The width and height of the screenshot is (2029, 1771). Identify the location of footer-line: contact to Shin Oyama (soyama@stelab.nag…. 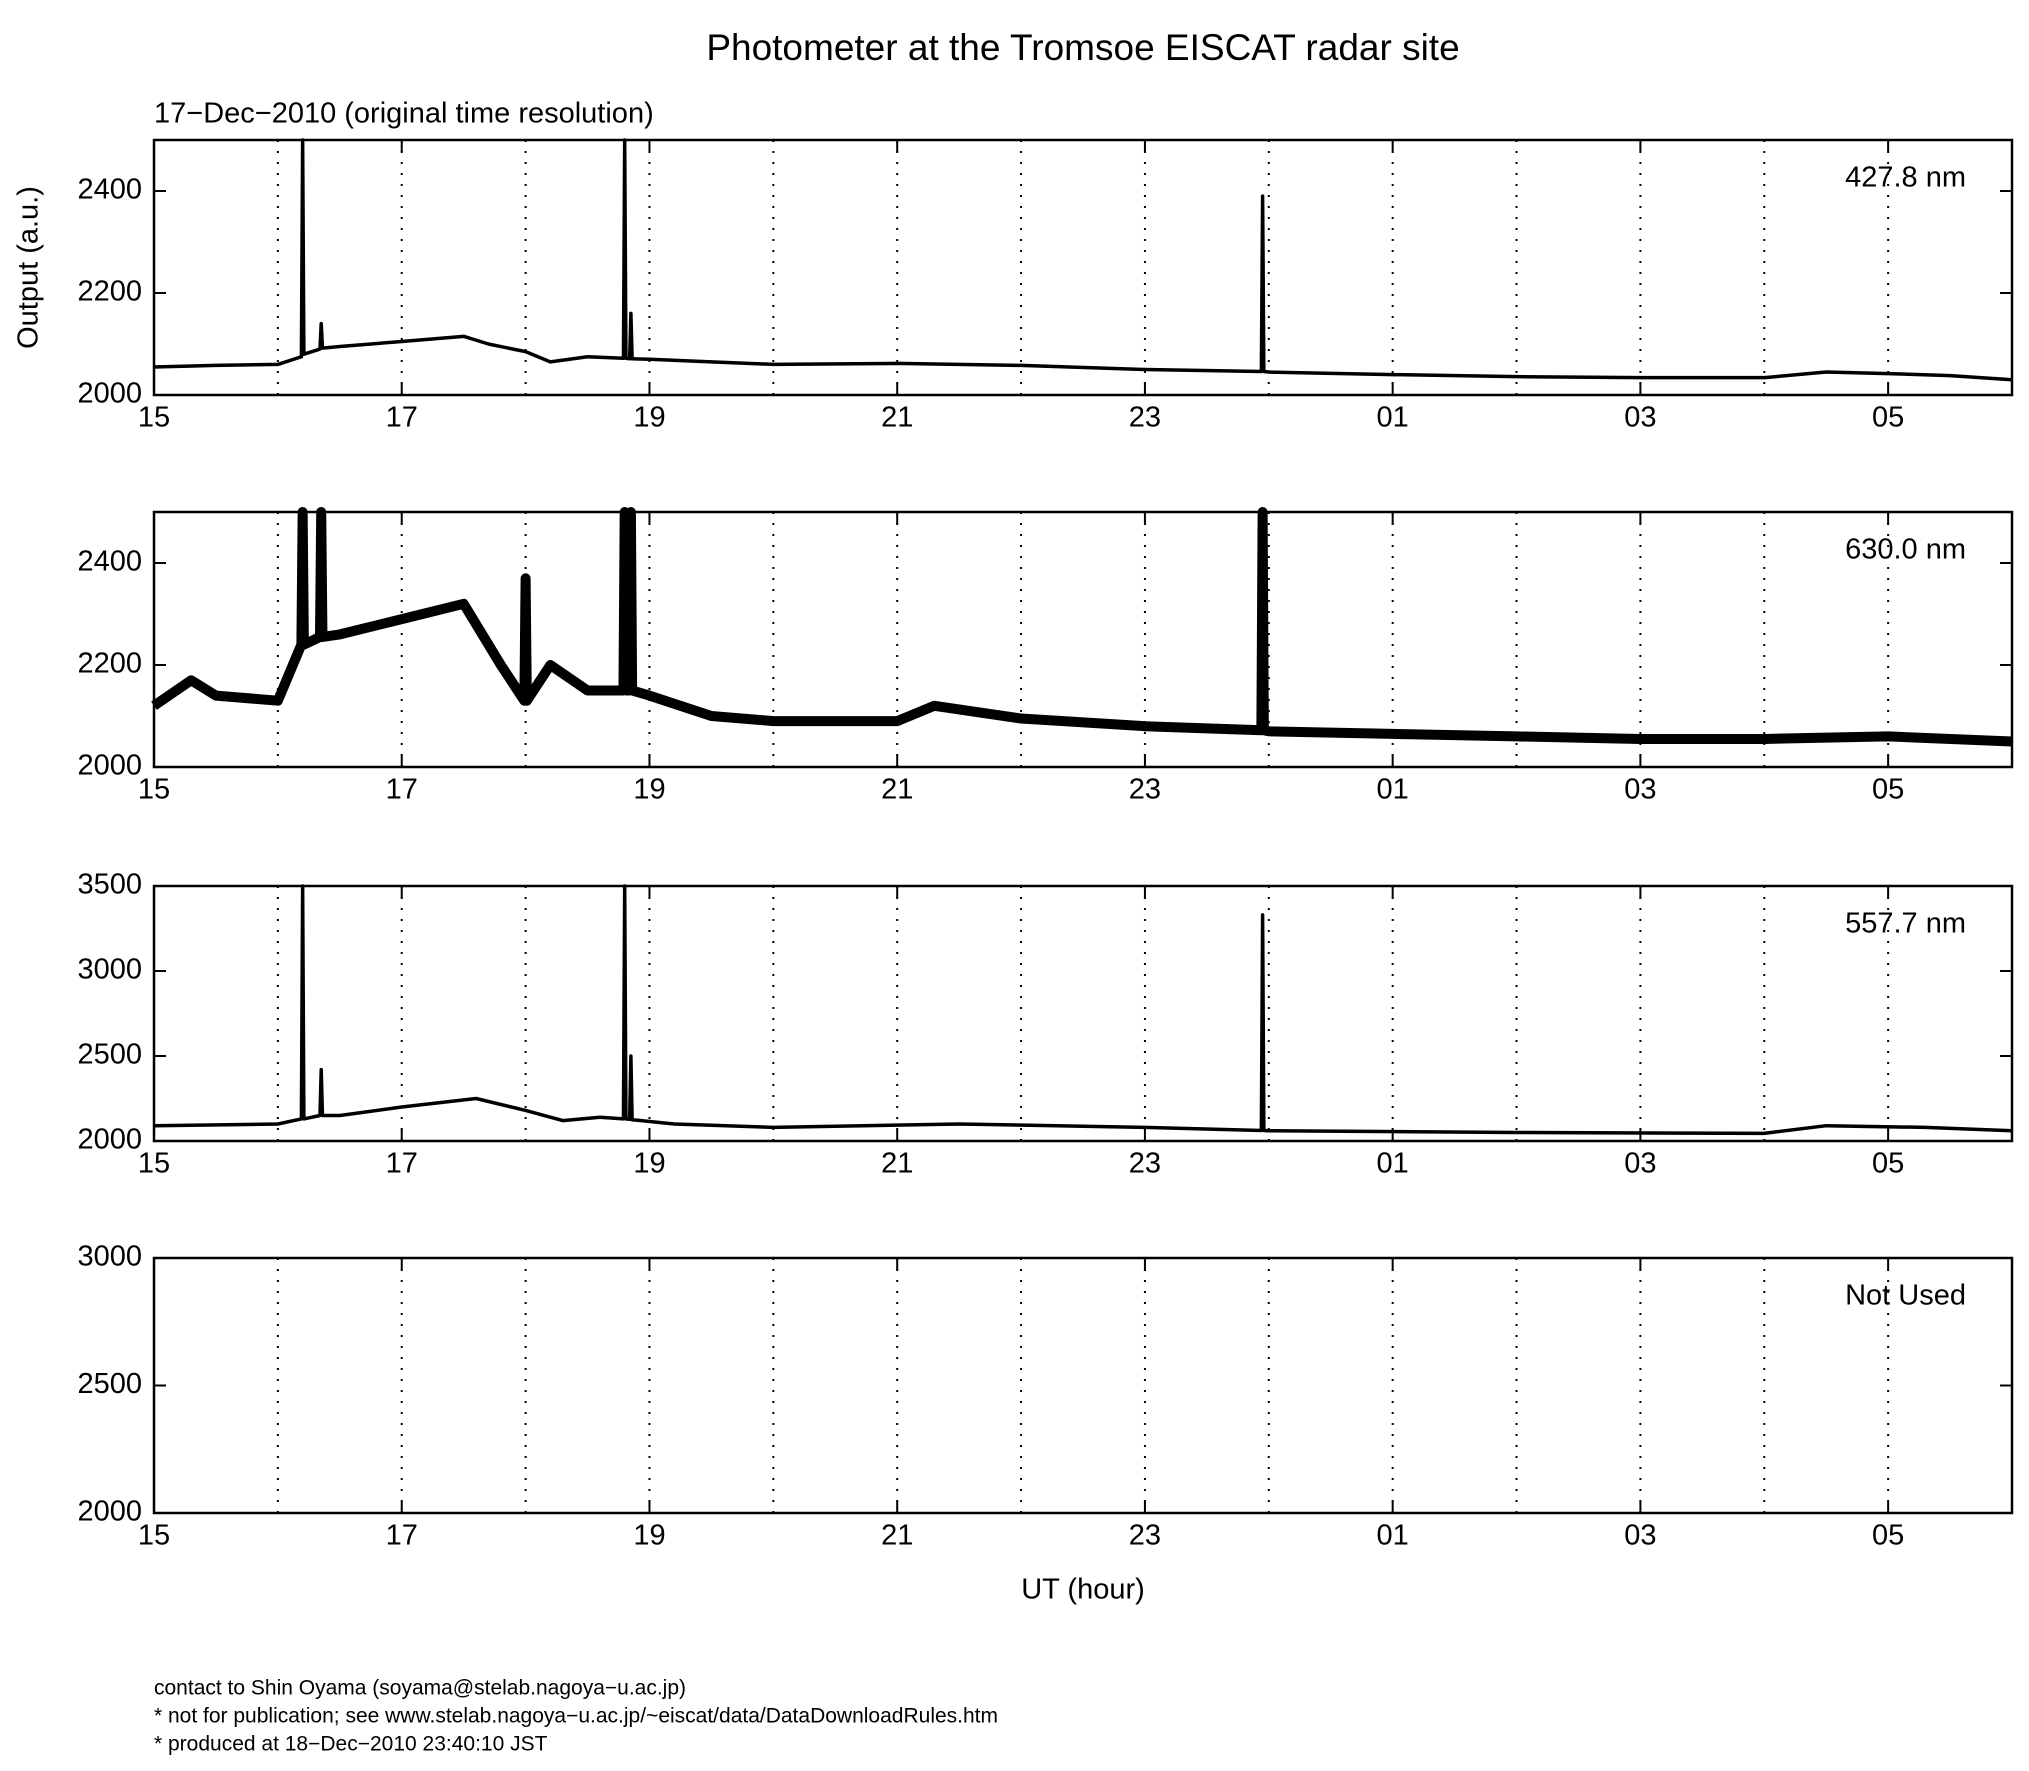
(420, 1688).